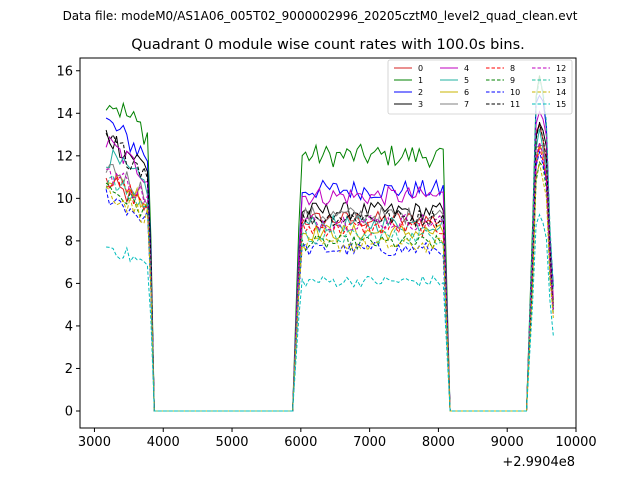 Image resolution: width=640 pixels, height=480 pixels. What do you see at coordinates (94, 442) in the screenshot?
I see `x-tick-label: 3000` at bounding box center [94, 442].